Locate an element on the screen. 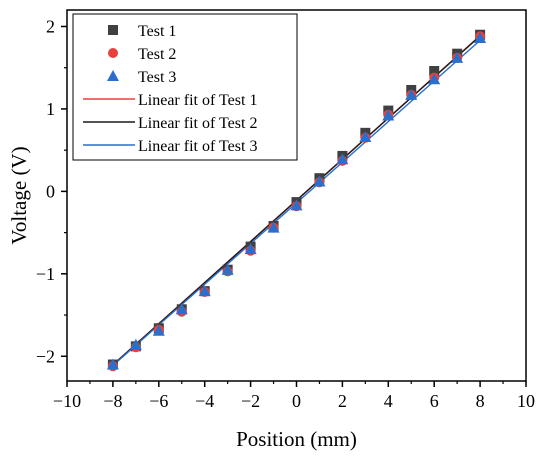  x-tick-label: −8 is located at coordinates (112, 401).